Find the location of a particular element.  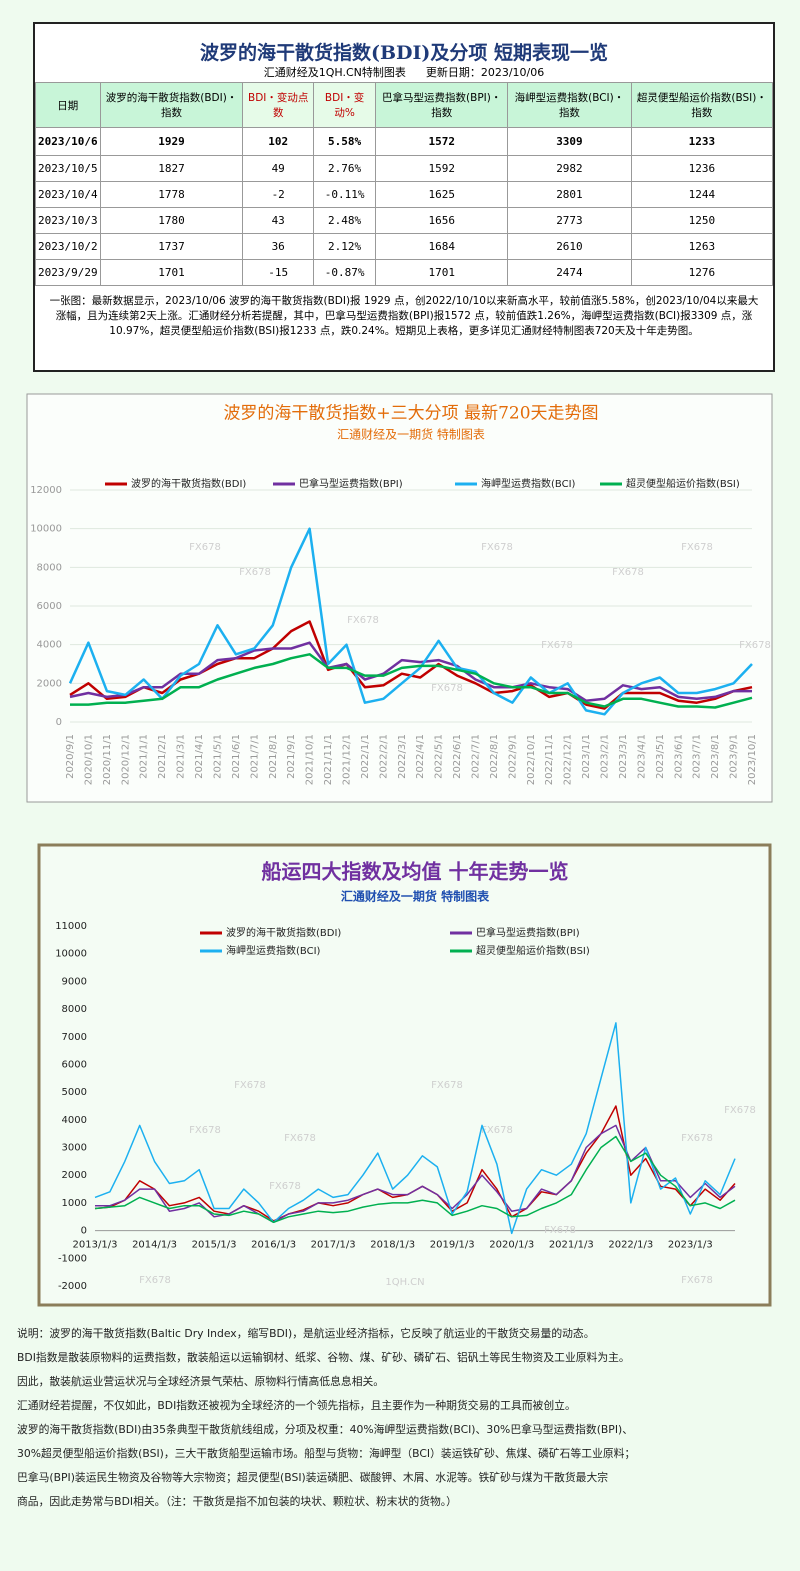

x-tick-label: 2023/9/1 is located at coordinates (734, 756).